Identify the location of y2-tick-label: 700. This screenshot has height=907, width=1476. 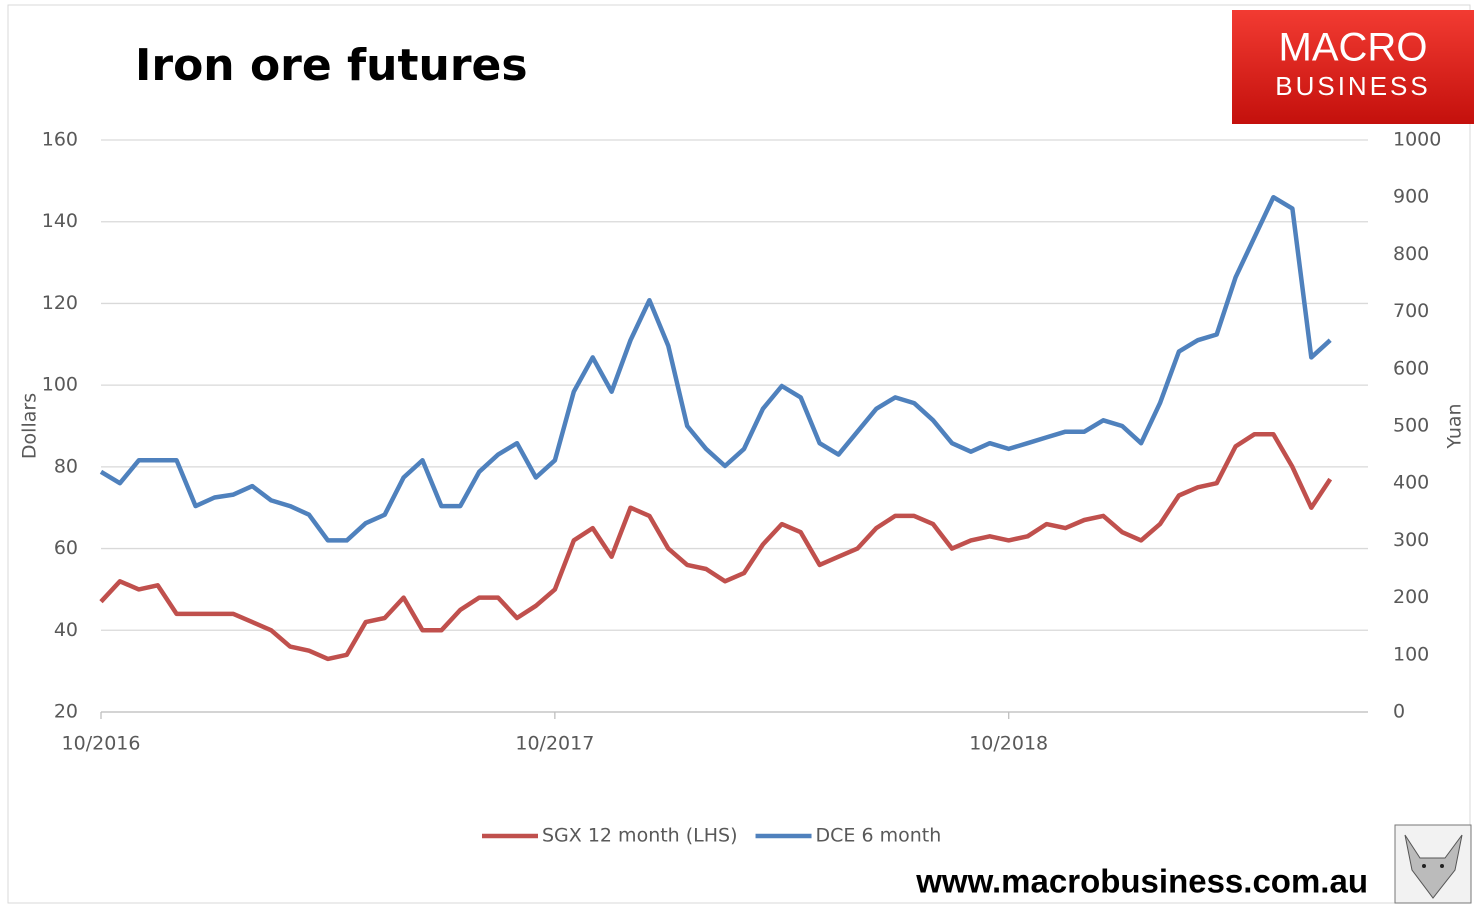
(1411, 311).